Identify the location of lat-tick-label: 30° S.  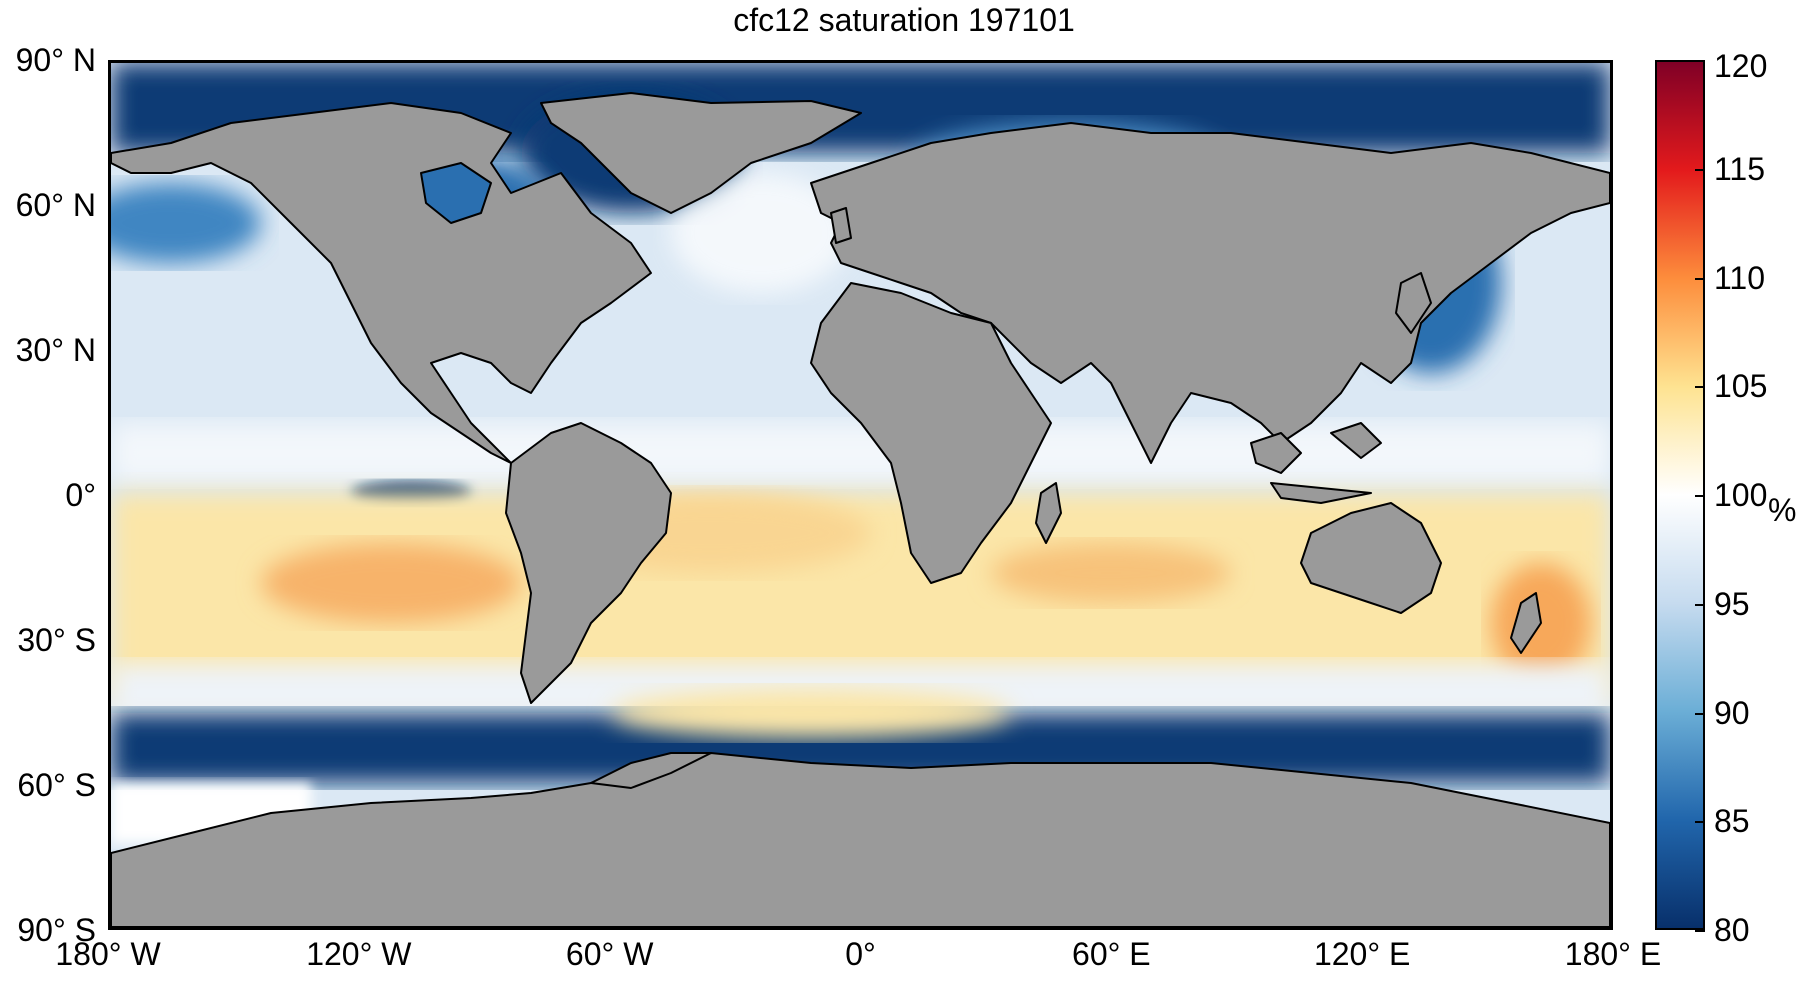
(56, 640).